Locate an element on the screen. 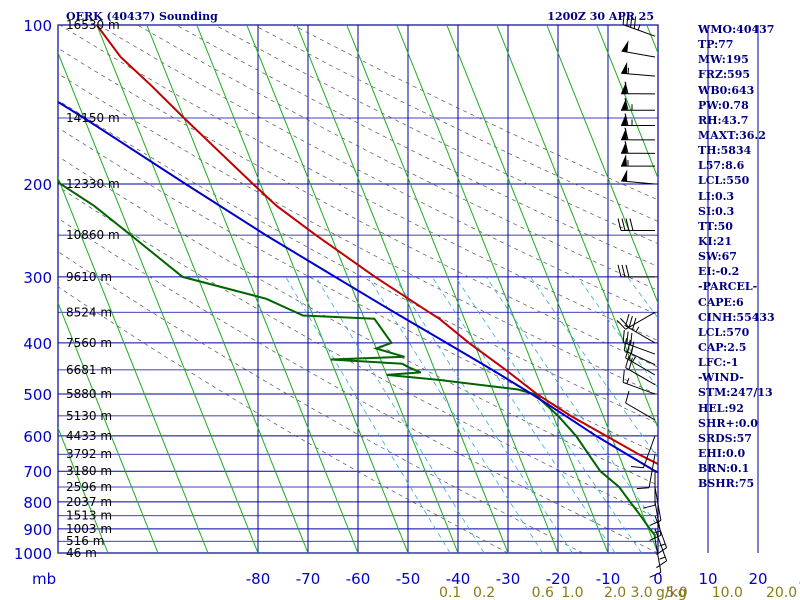  height-label: 1003 m is located at coordinates (89, 529).